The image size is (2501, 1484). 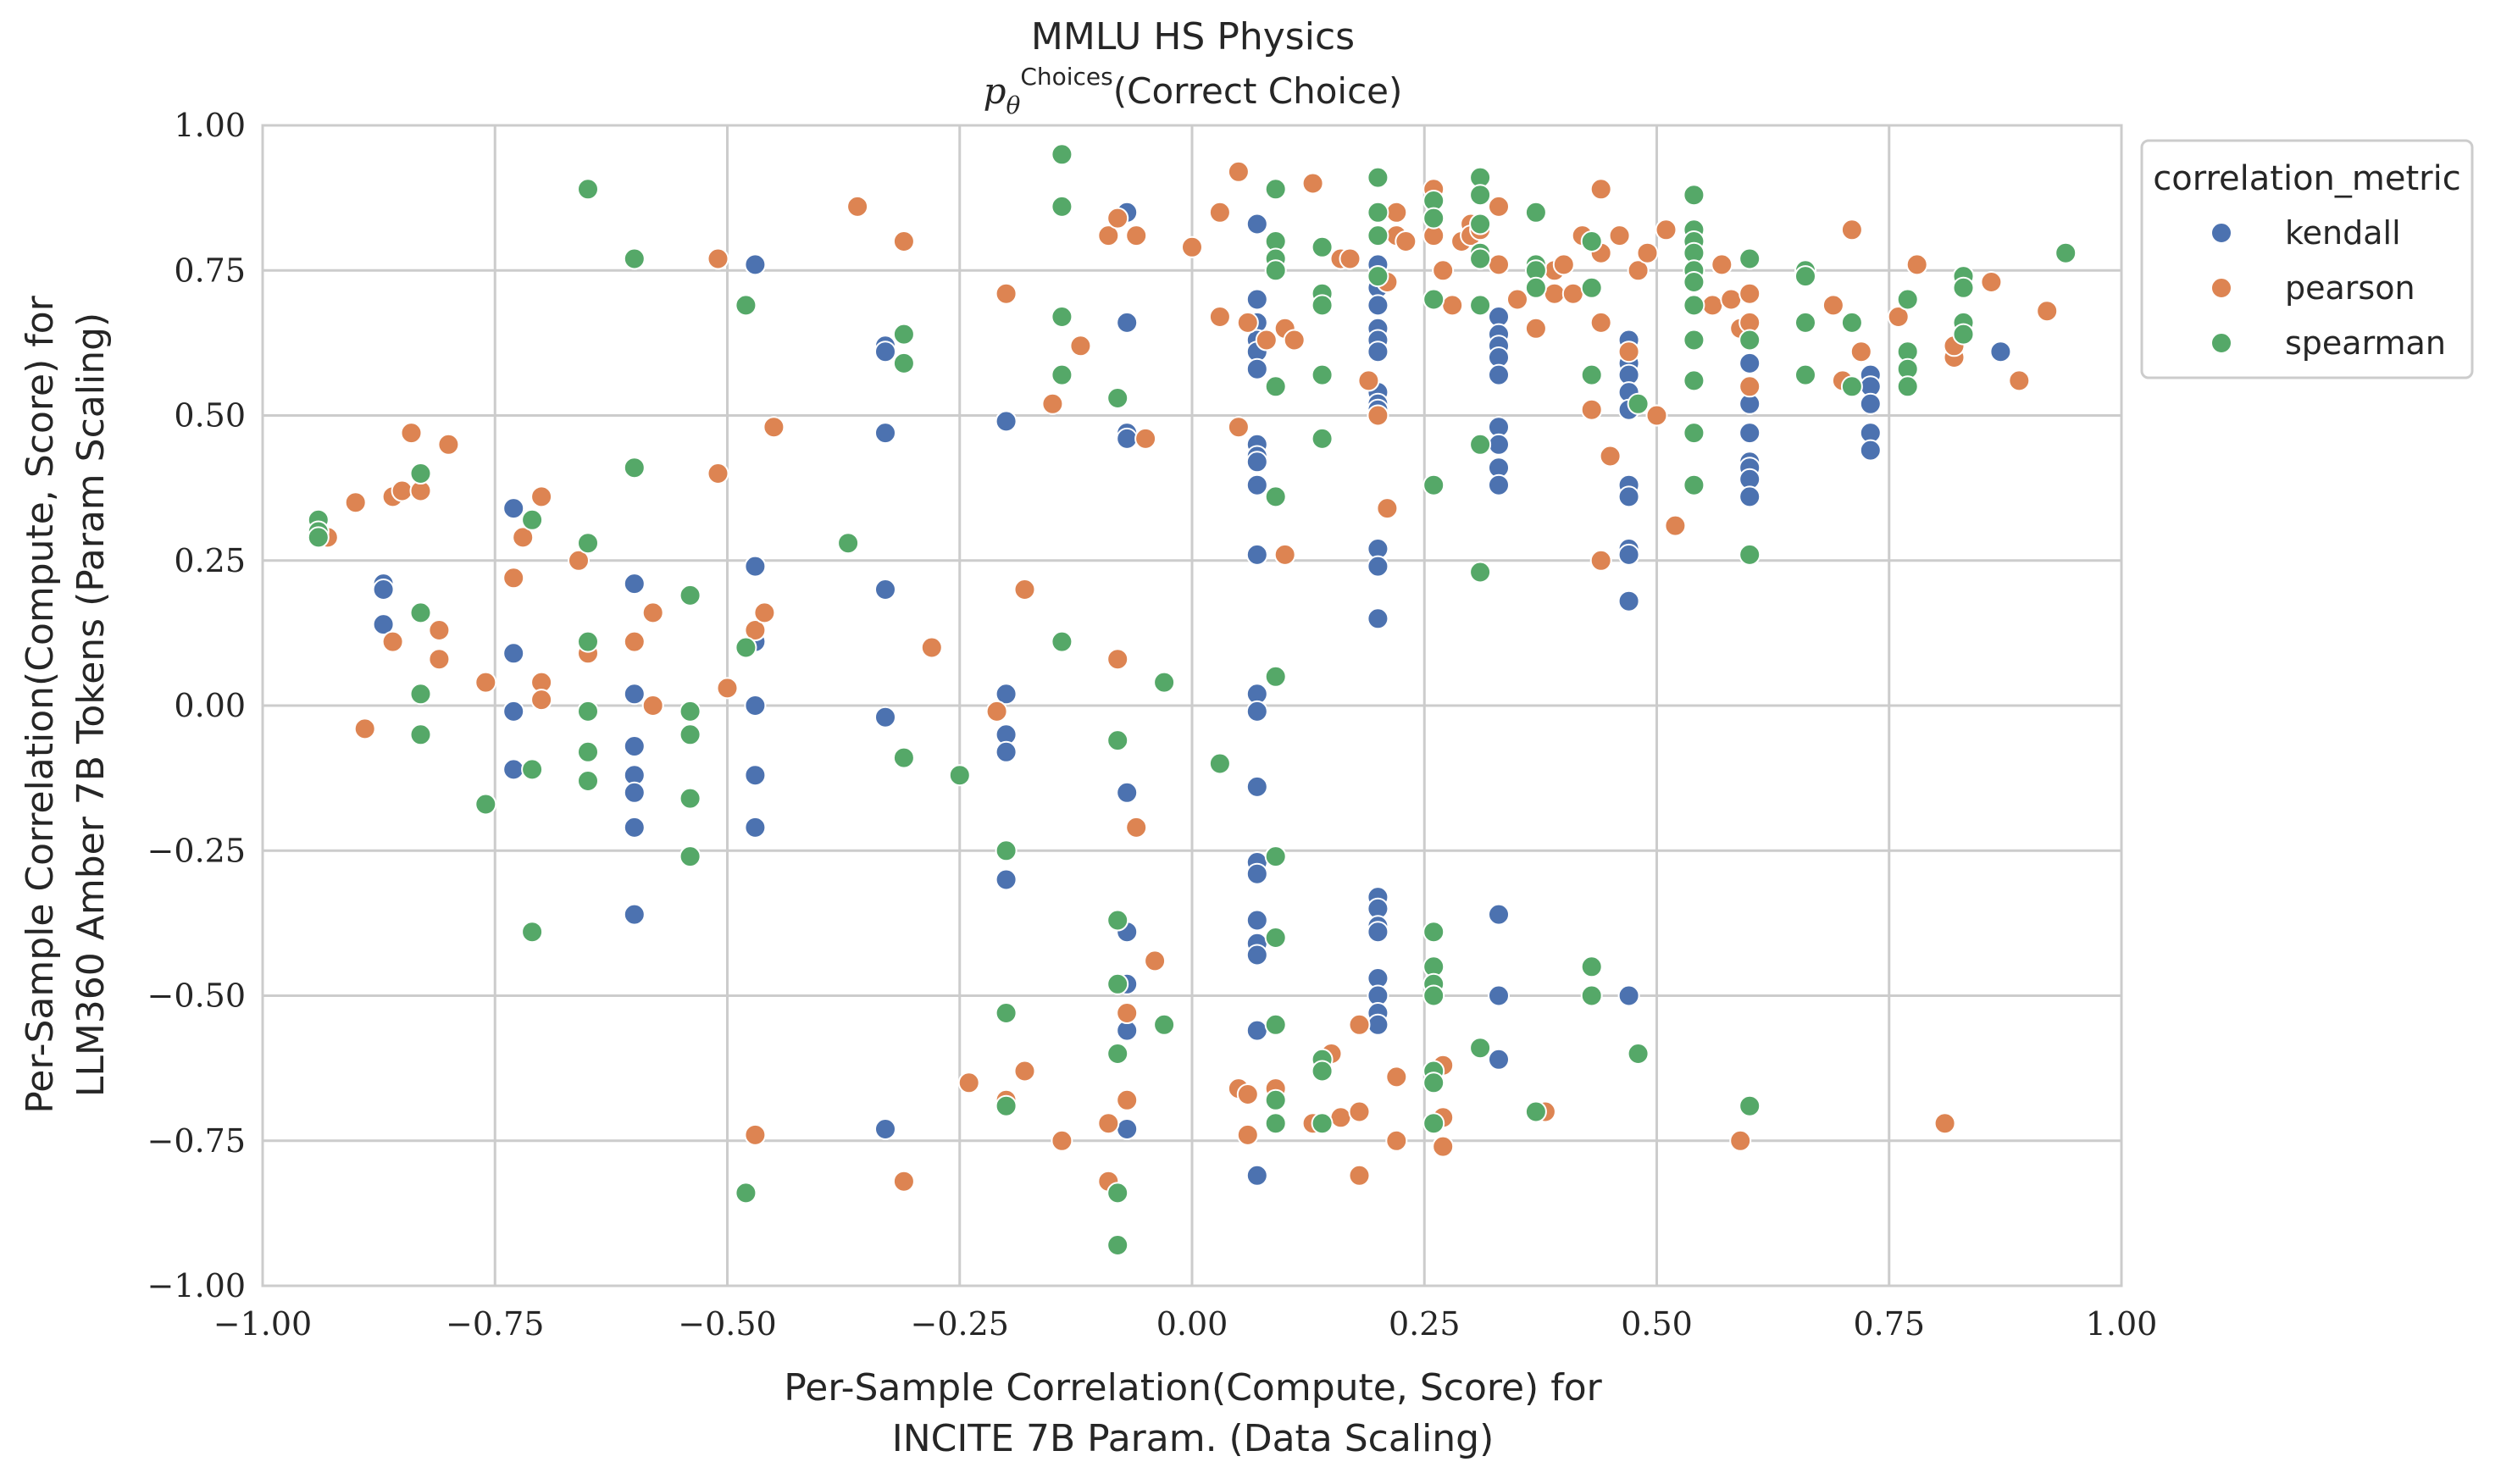 What do you see at coordinates (210, 560) in the screenshot?
I see `y-tick-label: 0.25` at bounding box center [210, 560].